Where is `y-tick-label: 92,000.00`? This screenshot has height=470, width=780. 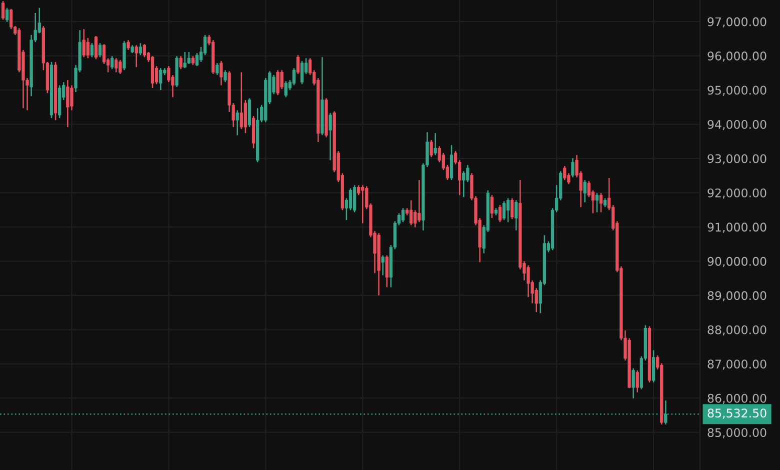
y-tick-label: 92,000.00 is located at coordinates (737, 193).